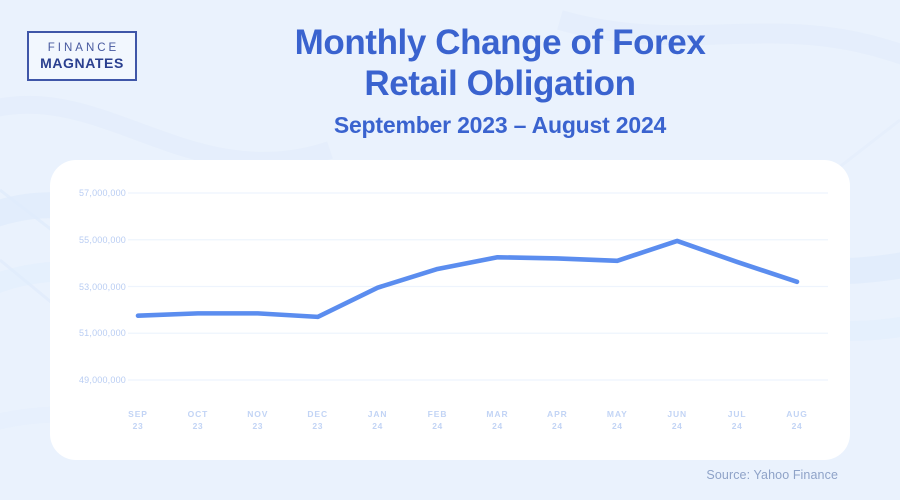 This screenshot has width=900, height=500. I want to click on logo-text-finance: FINANCE, so click(83, 47).